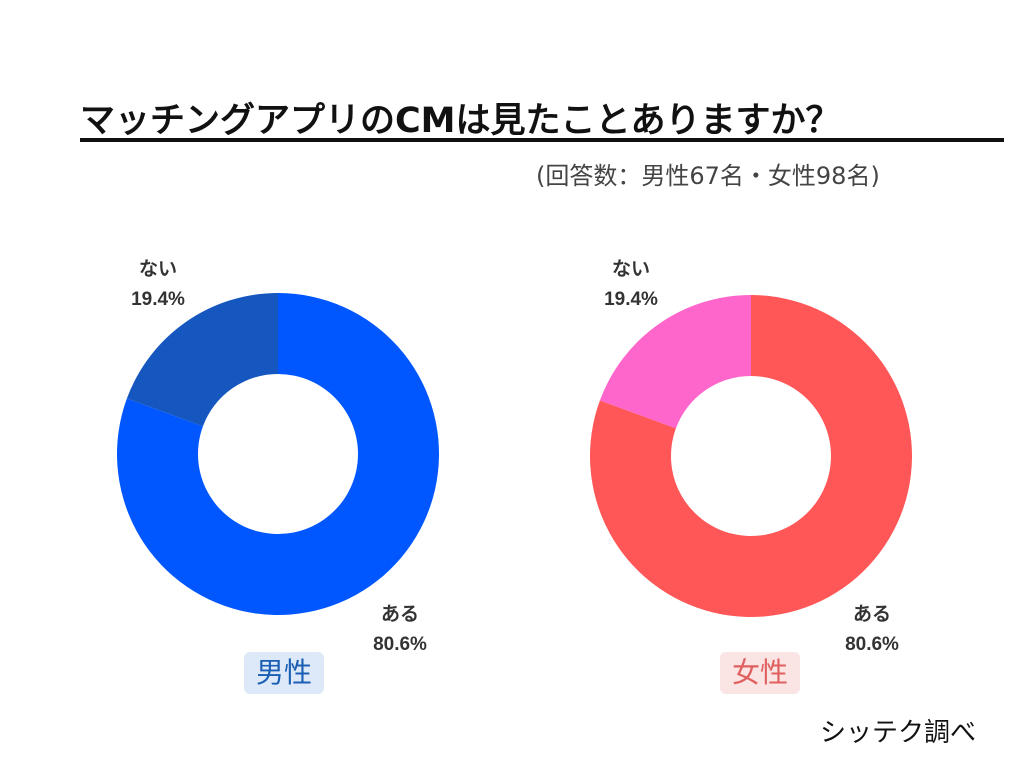  Describe the element at coordinates (542, 140) in the screenshot. I see `title-underline` at that location.